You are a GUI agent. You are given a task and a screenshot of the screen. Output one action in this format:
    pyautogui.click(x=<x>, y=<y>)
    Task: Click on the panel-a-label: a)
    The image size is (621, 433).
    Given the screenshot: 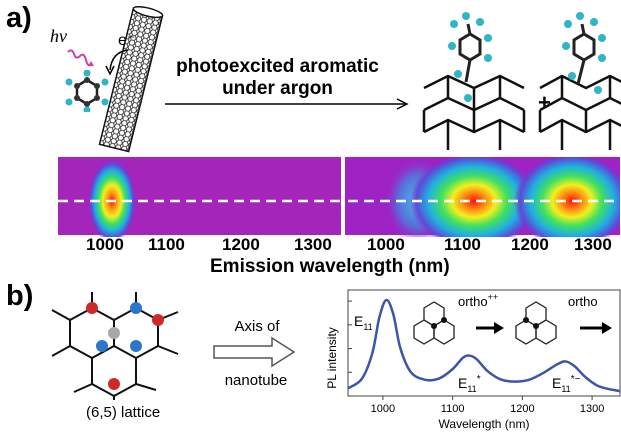 What is the action you would take?
    pyautogui.click(x=19, y=18)
    